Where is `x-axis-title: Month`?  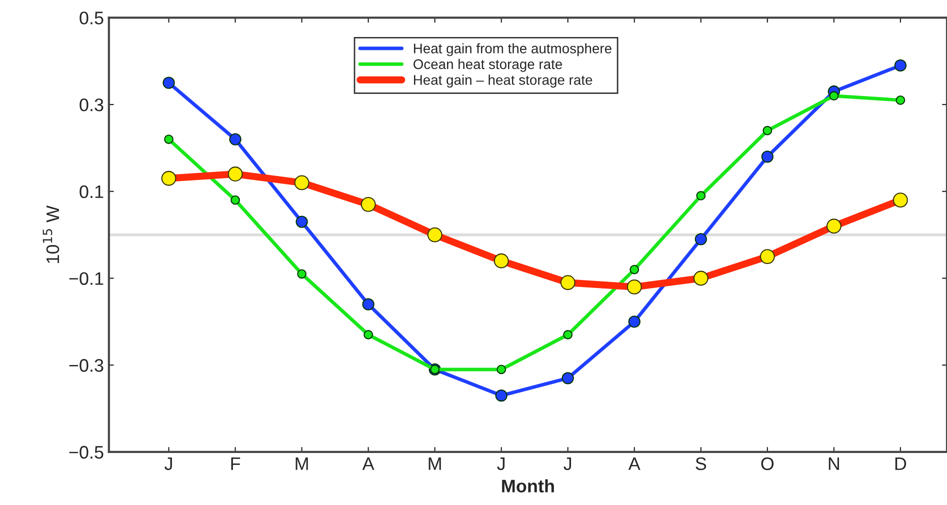
x-axis-title: Month is located at coordinates (528, 485).